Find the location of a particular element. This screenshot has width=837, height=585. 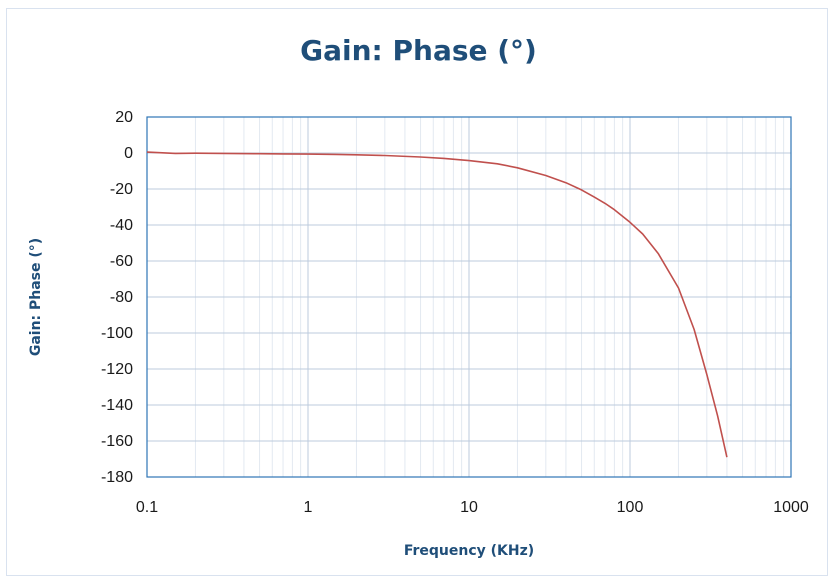

y-tick-label: -40 is located at coordinates (121, 225).